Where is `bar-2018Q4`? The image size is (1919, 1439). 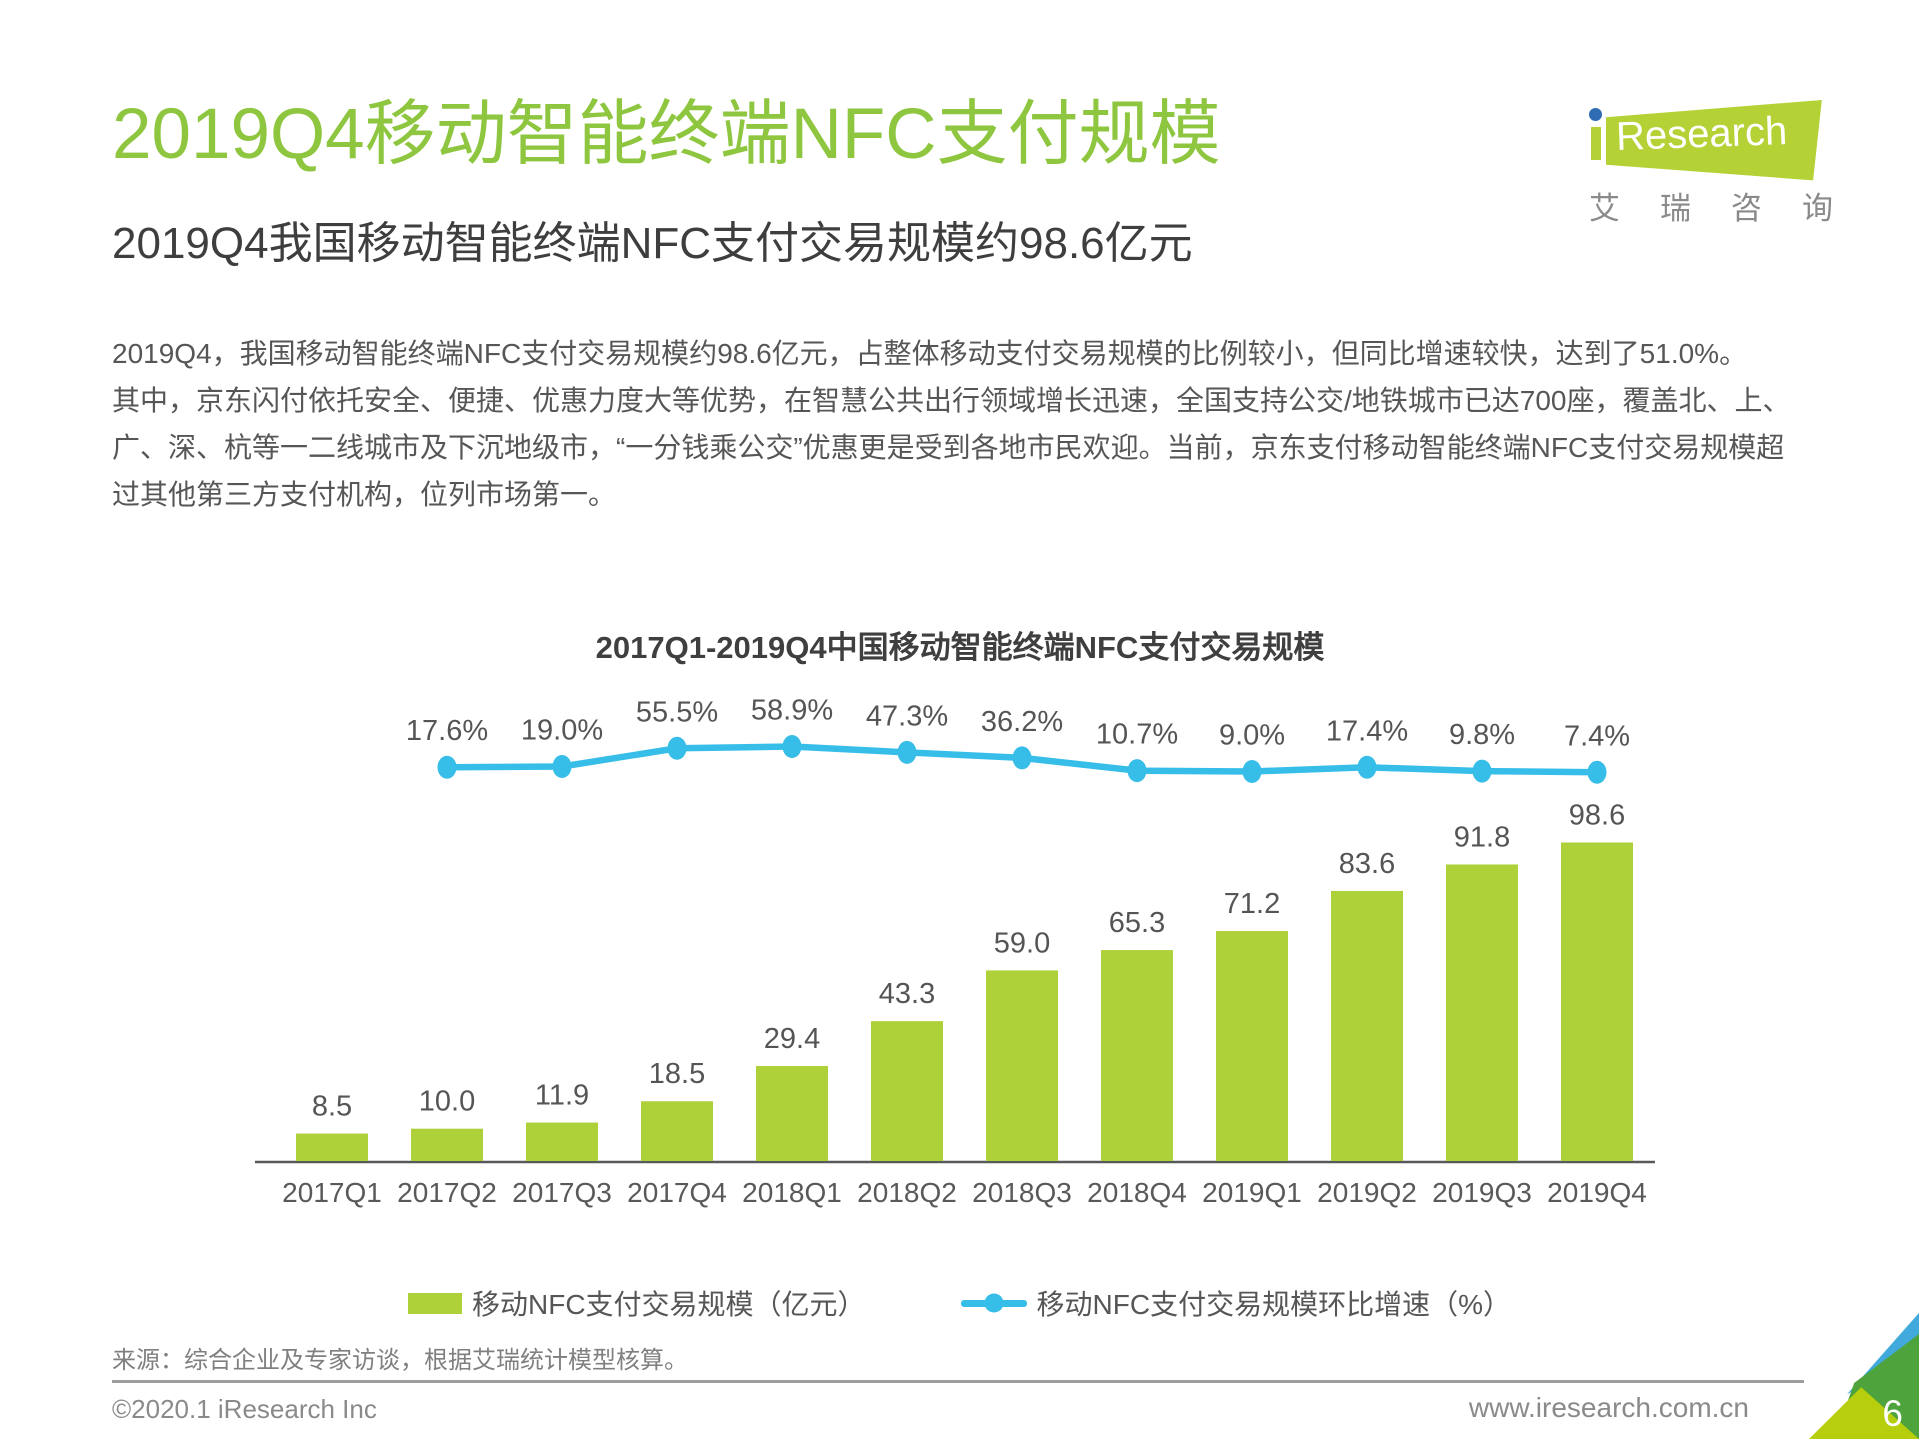
bar-2018Q4 is located at coordinates (1137, 1055).